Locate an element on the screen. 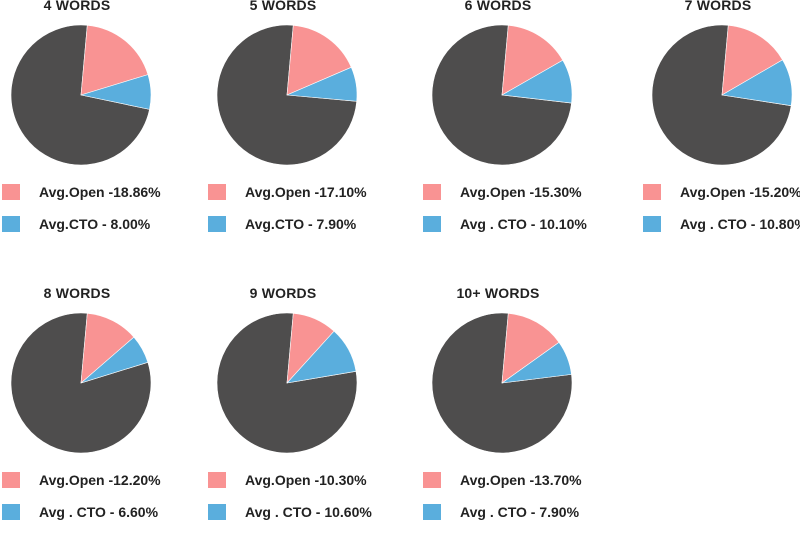 This screenshot has height=538, width=800. legend-label-open: Avg.Open -15.30% is located at coordinates (521, 192).